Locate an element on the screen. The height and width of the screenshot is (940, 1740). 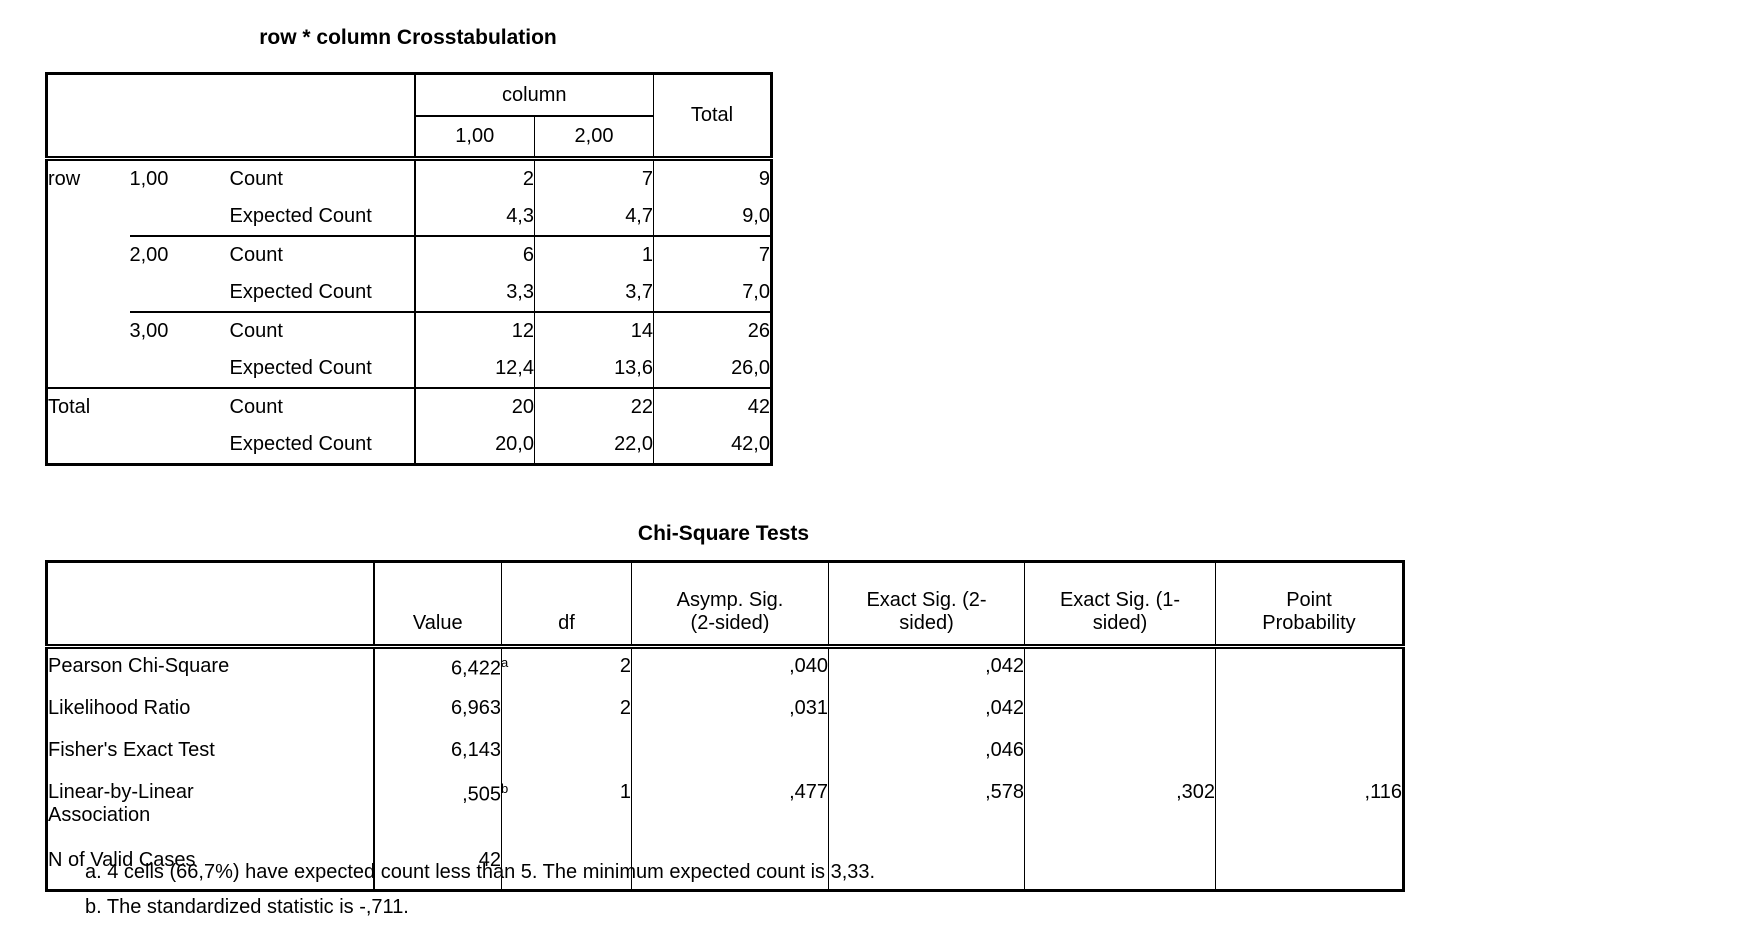
row-category: 2,00 is located at coordinates (149, 255).